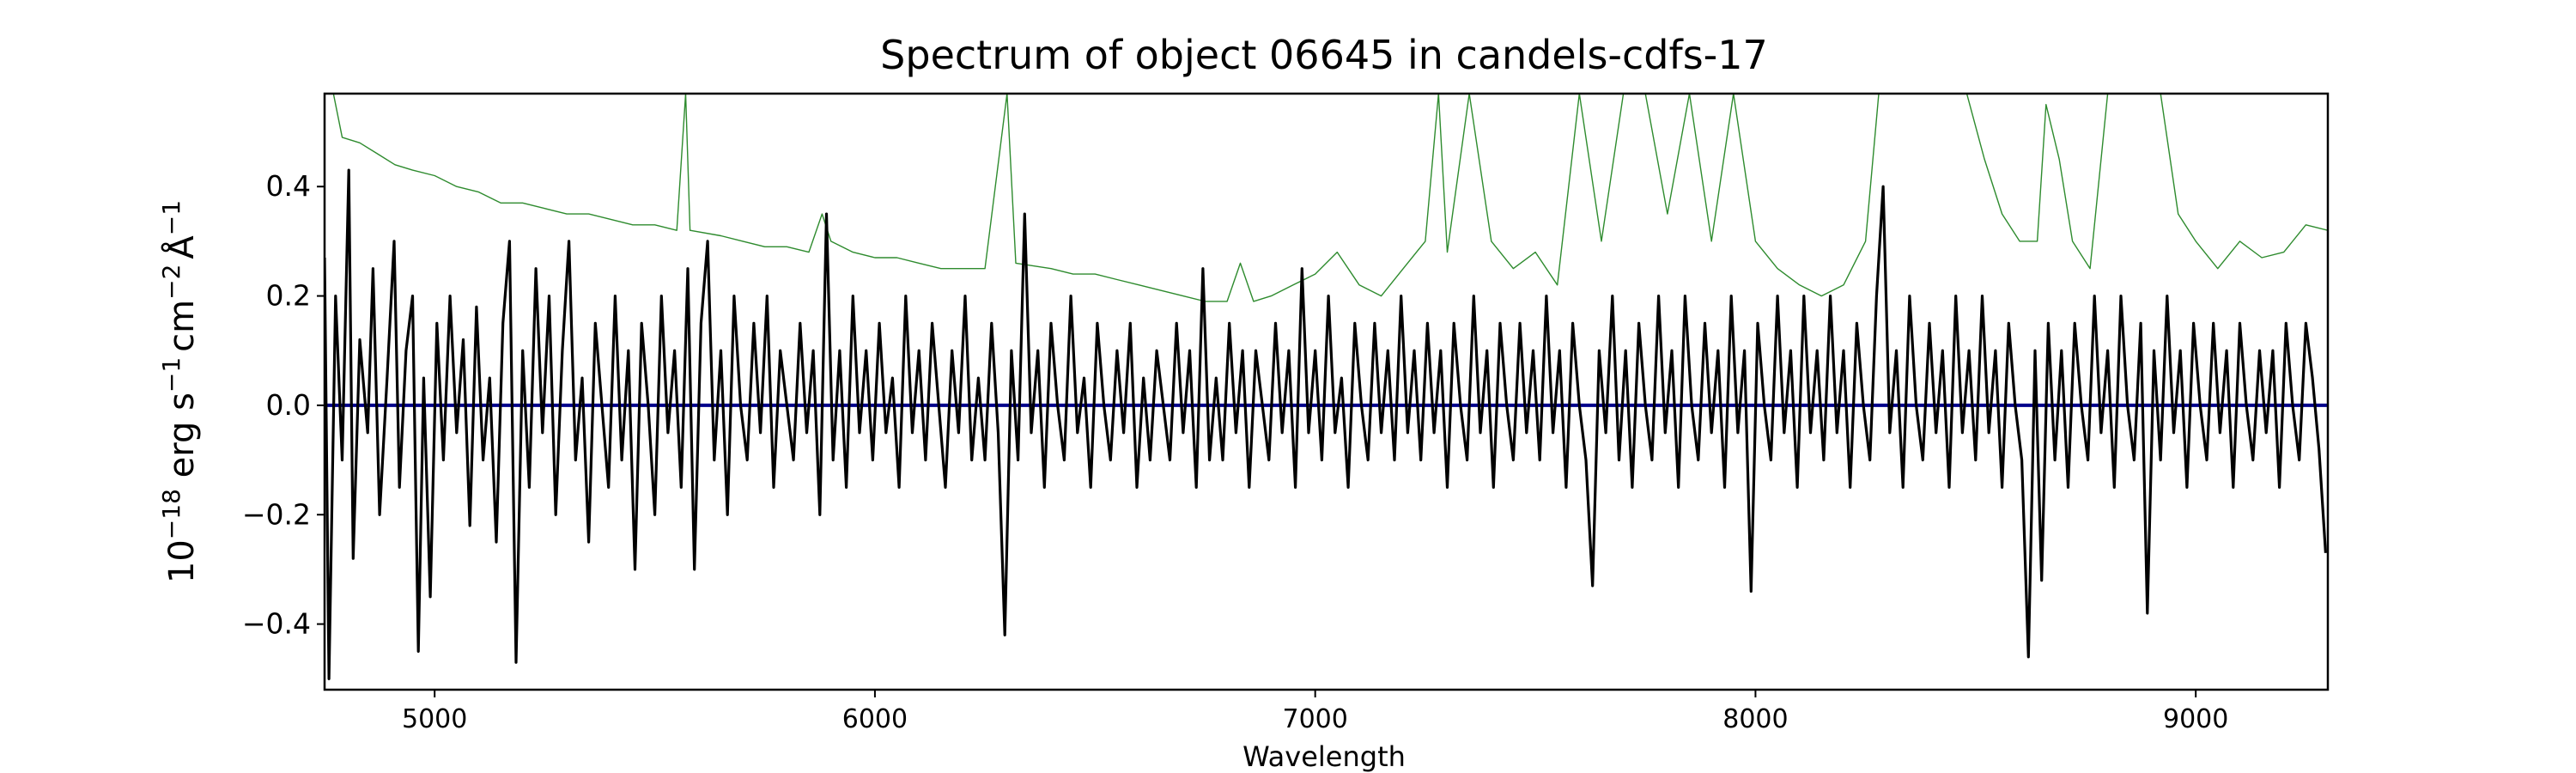 The width and height of the screenshot is (2576, 773). Describe the element at coordinates (1755, 719) in the screenshot. I see `x-tick-label: 8000` at that location.